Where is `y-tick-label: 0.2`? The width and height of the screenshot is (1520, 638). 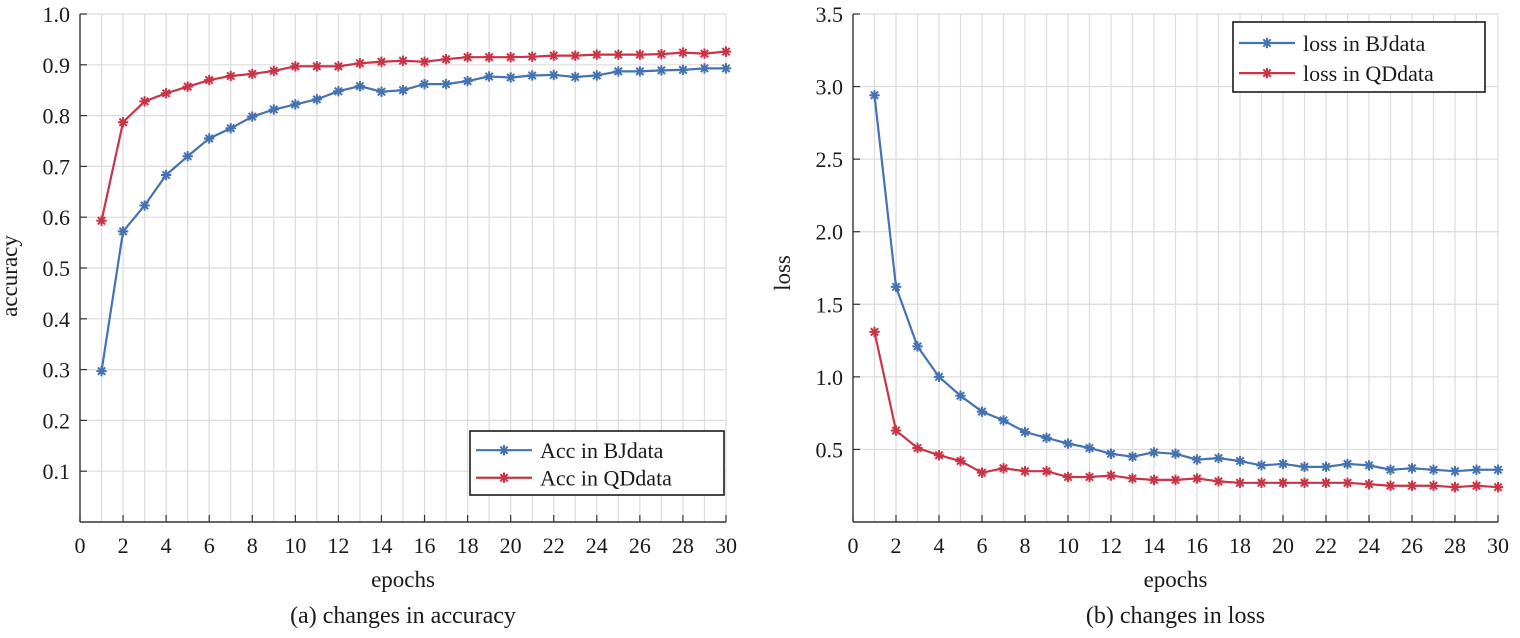
y-tick-label: 0.2 is located at coordinates (57, 420).